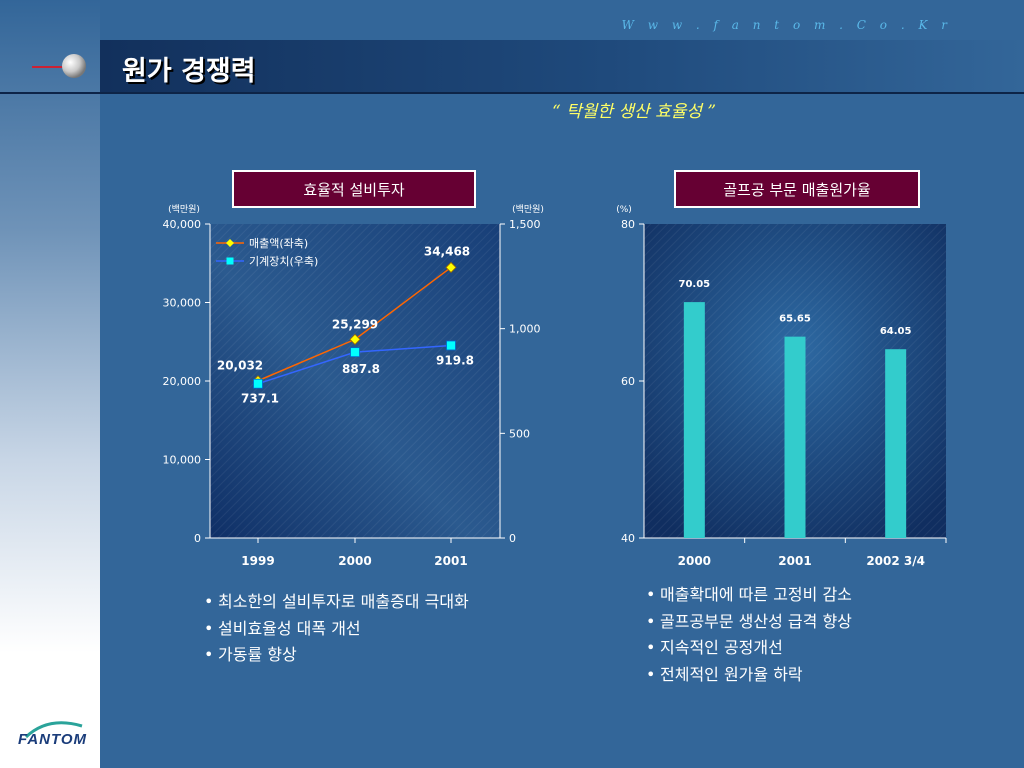  What do you see at coordinates (455, 360) in the screenshot?
I see `data-label: 919.8` at bounding box center [455, 360].